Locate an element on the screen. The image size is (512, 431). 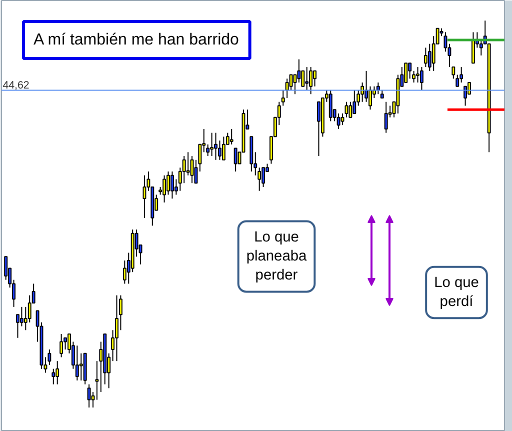
annotation: Lo que planeaba perder is located at coordinates (277, 256).